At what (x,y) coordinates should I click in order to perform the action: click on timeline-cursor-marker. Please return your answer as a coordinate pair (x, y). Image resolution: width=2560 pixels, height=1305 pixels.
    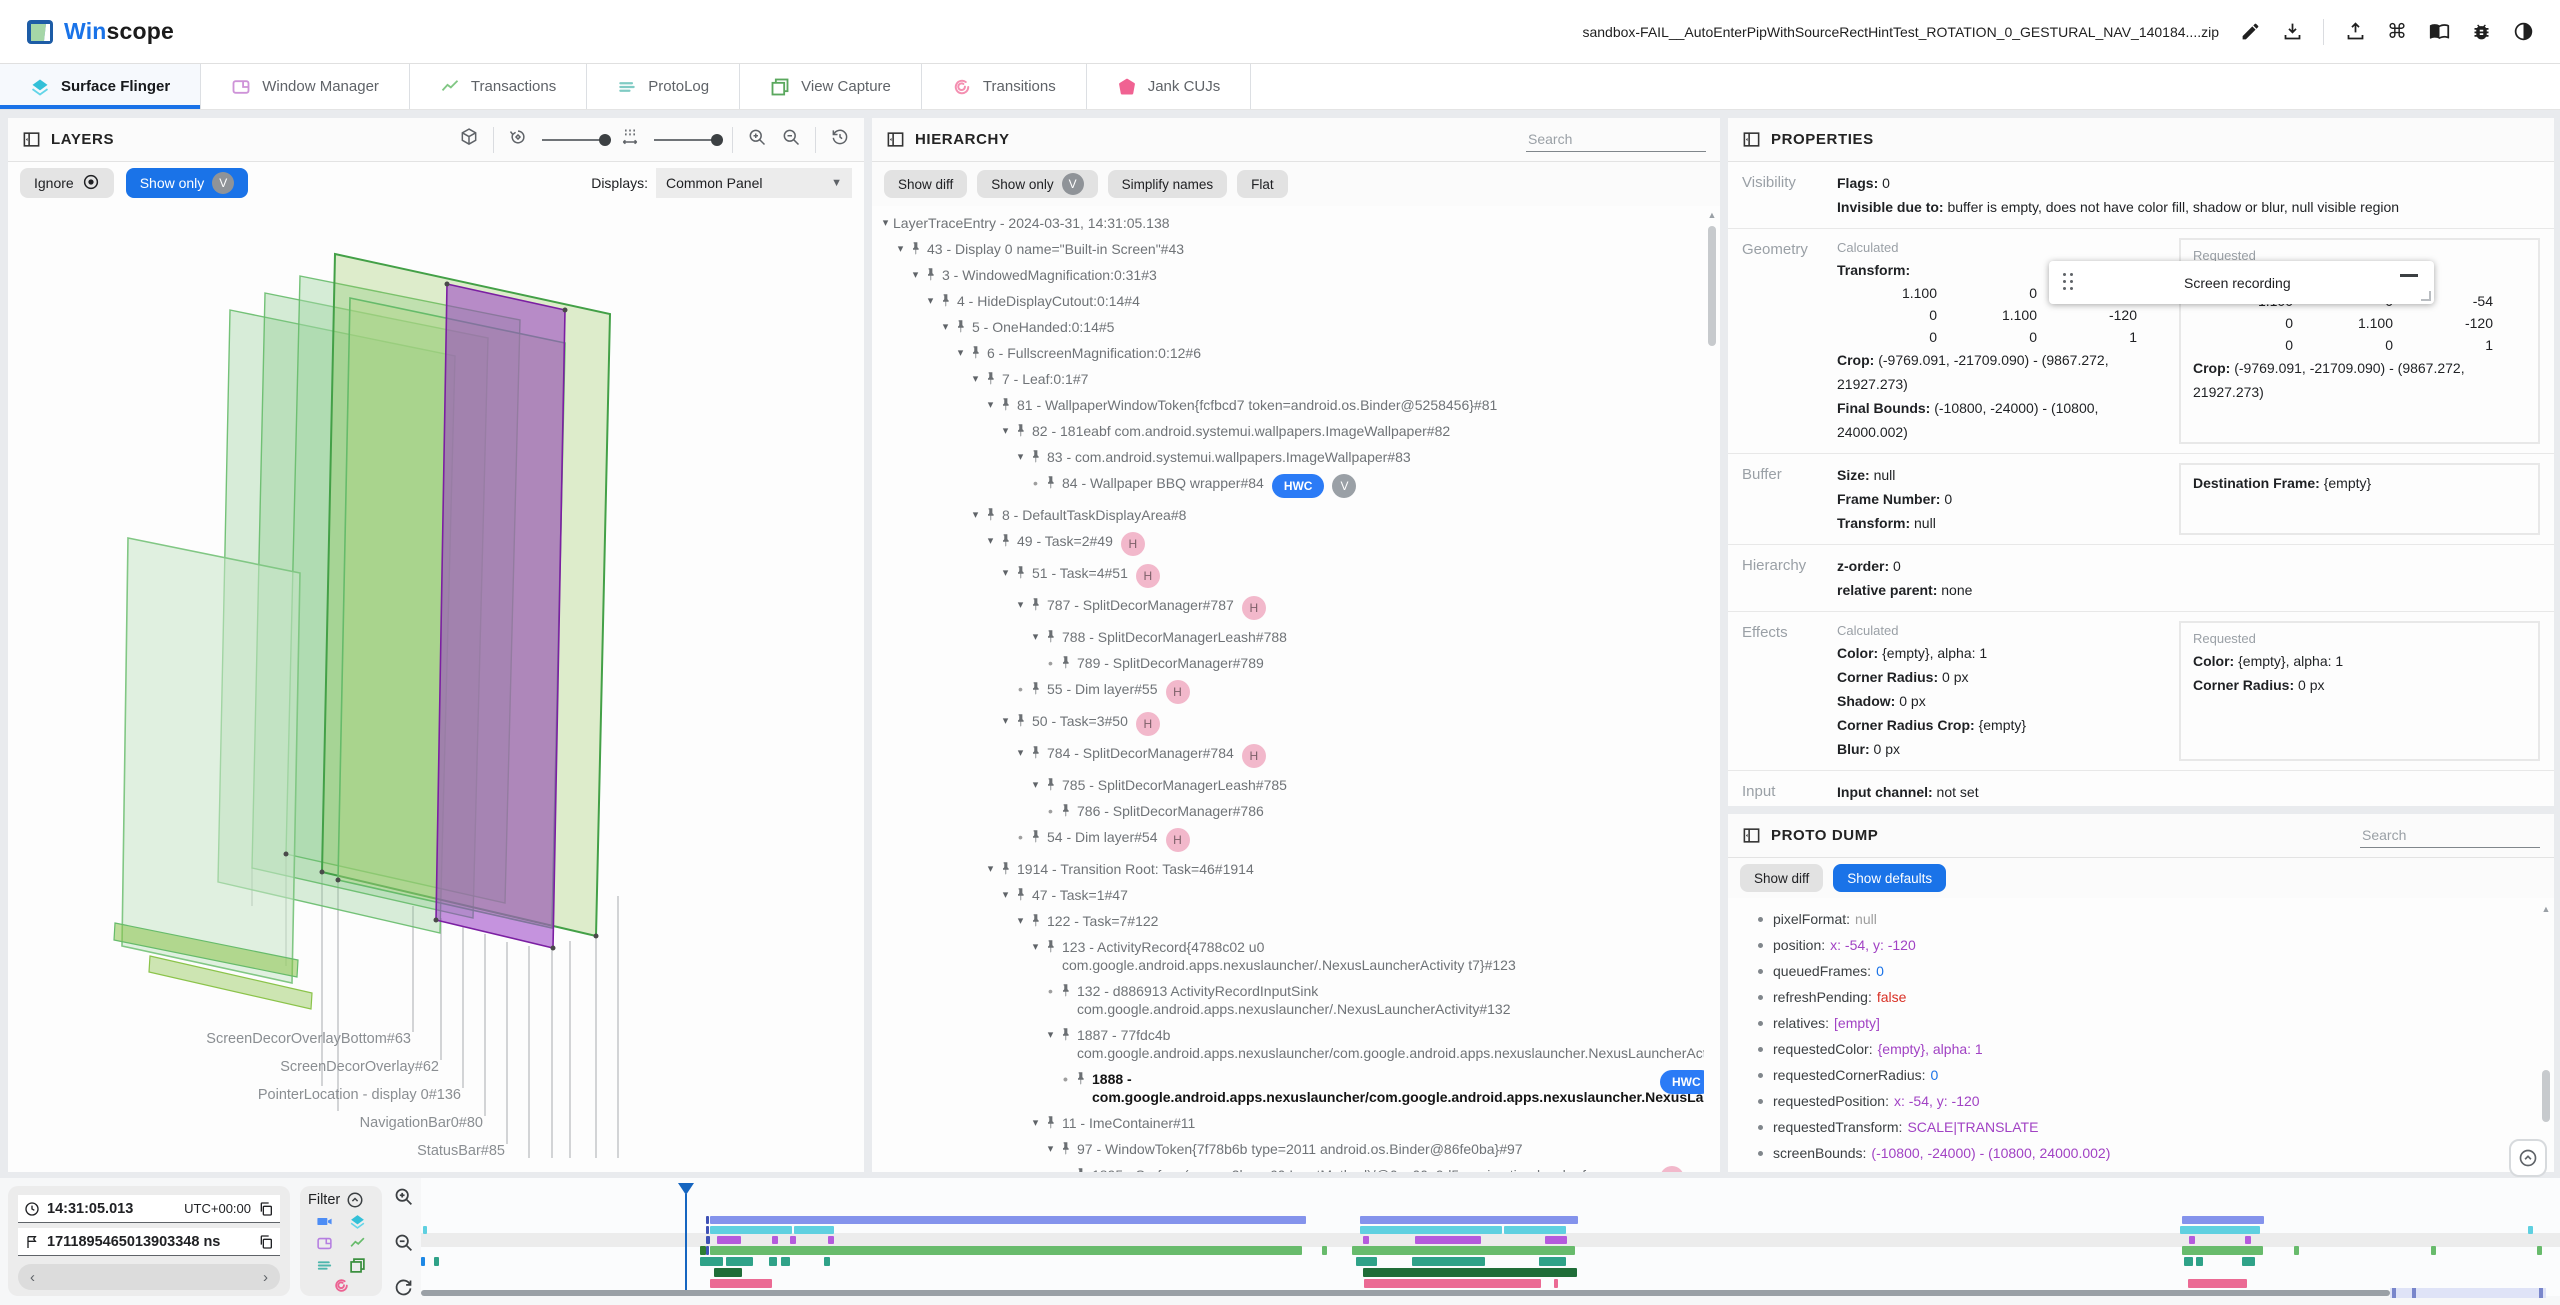
    Looking at the image, I should click on (686, 1189).